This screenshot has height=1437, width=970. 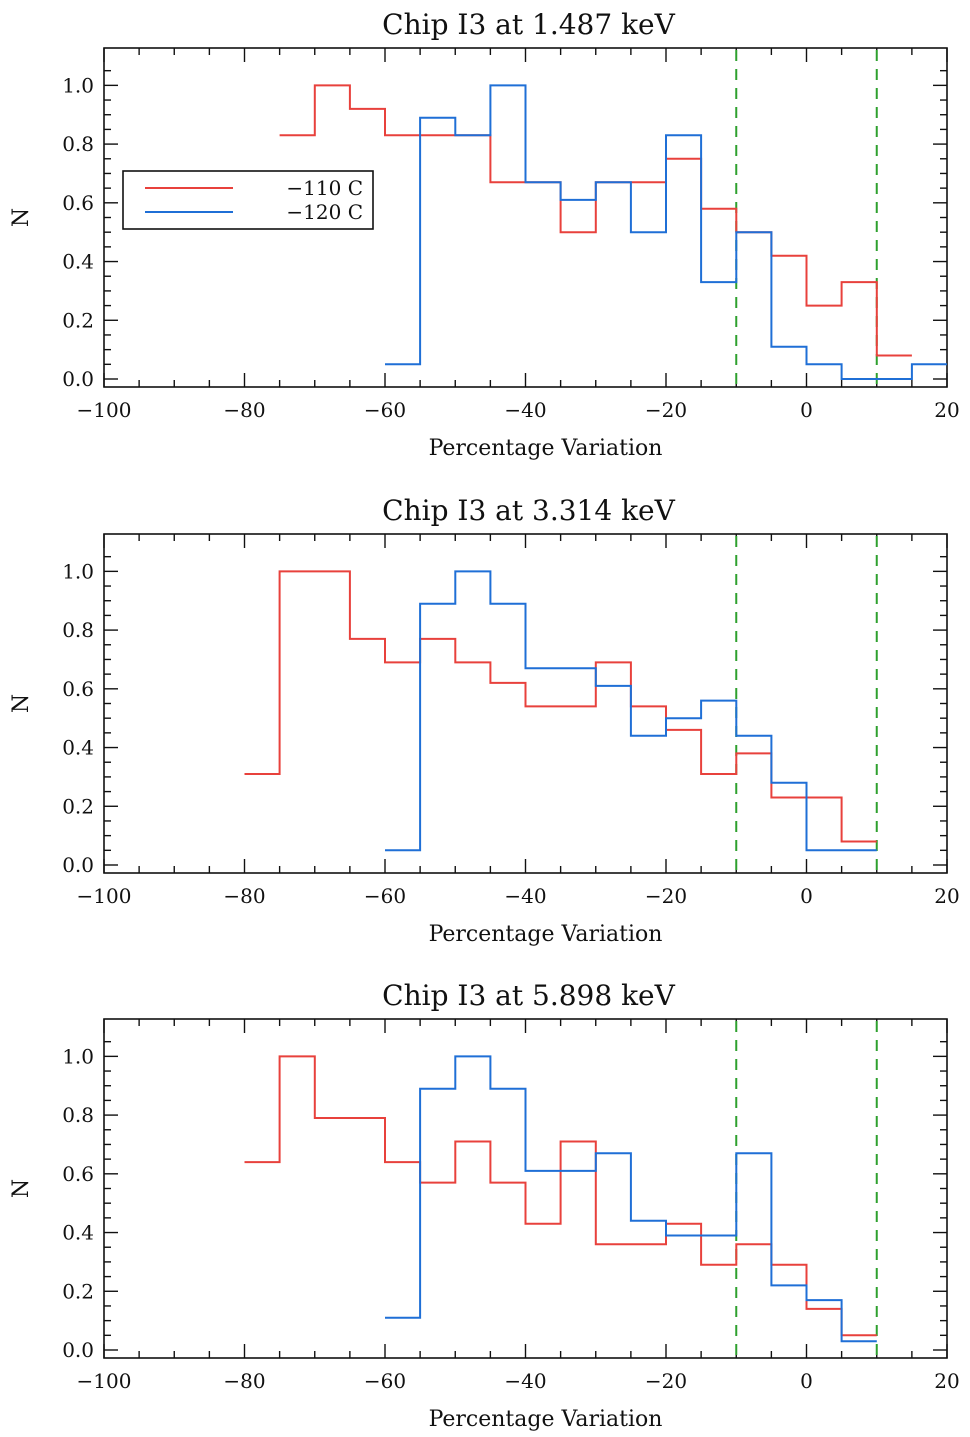 What do you see at coordinates (324, 188) in the screenshot?
I see `legend-label: −110 C` at bounding box center [324, 188].